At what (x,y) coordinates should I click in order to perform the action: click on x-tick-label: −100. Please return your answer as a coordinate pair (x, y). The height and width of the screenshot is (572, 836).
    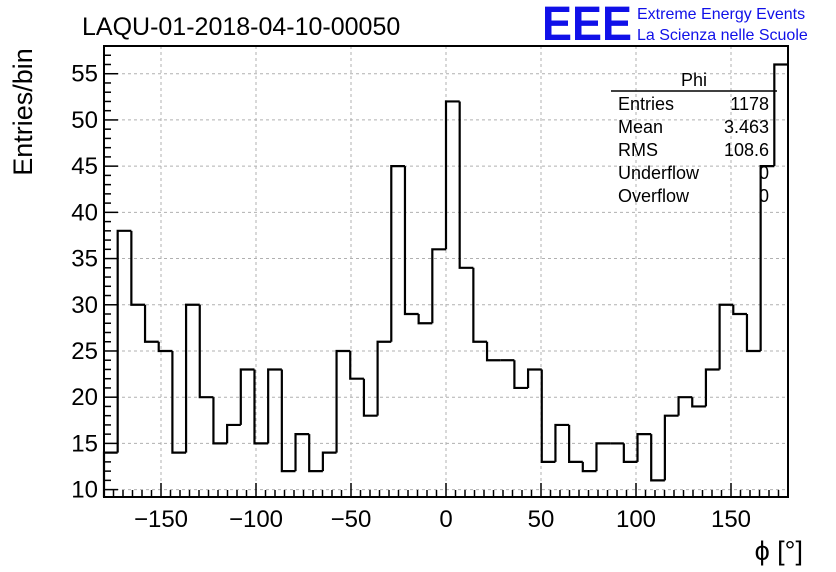
    Looking at the image, I should click on (256, 519).